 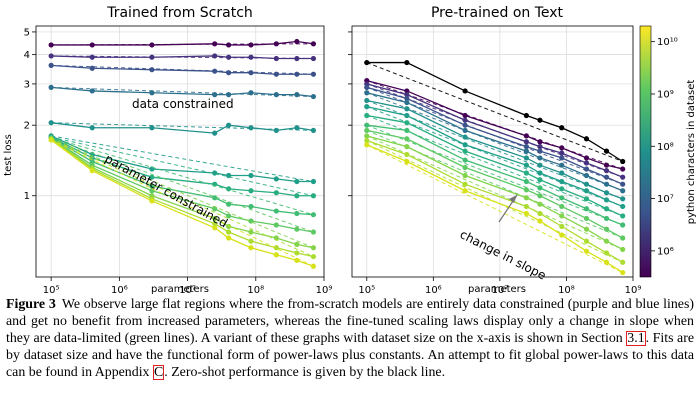 What do you see at coordinates (497, 13) in the screenshot?
I see `pretrained-title: Pre-trained on Text` at bounding box center [497, 13].